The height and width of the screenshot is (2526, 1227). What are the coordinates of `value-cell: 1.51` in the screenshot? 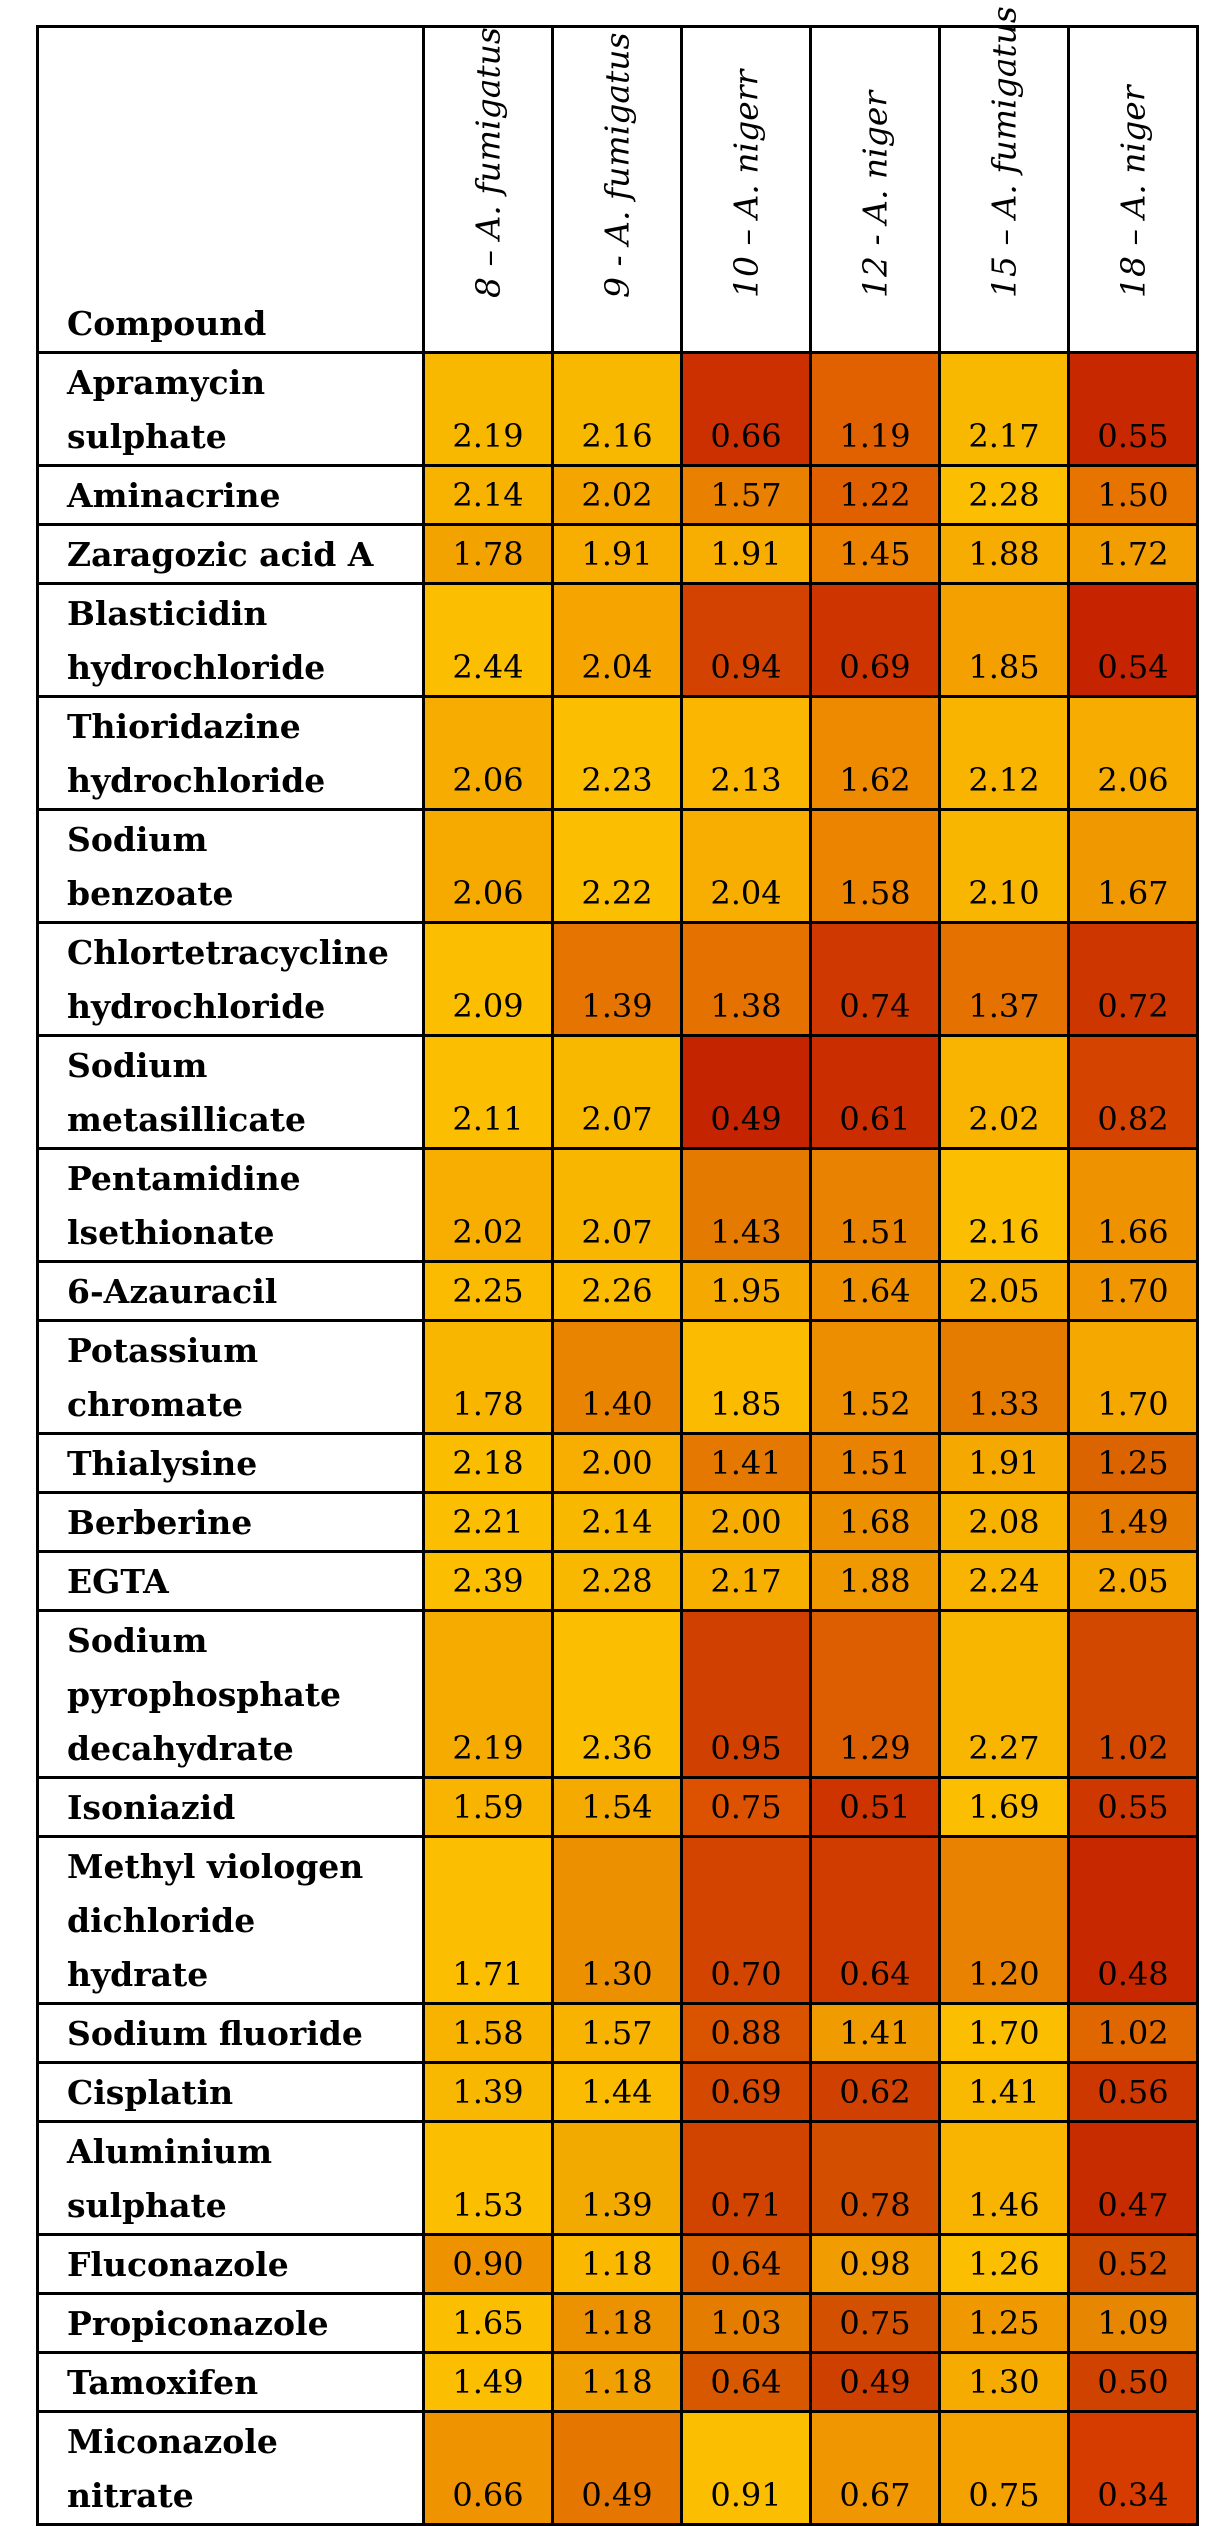 It's located at (875, 1205).